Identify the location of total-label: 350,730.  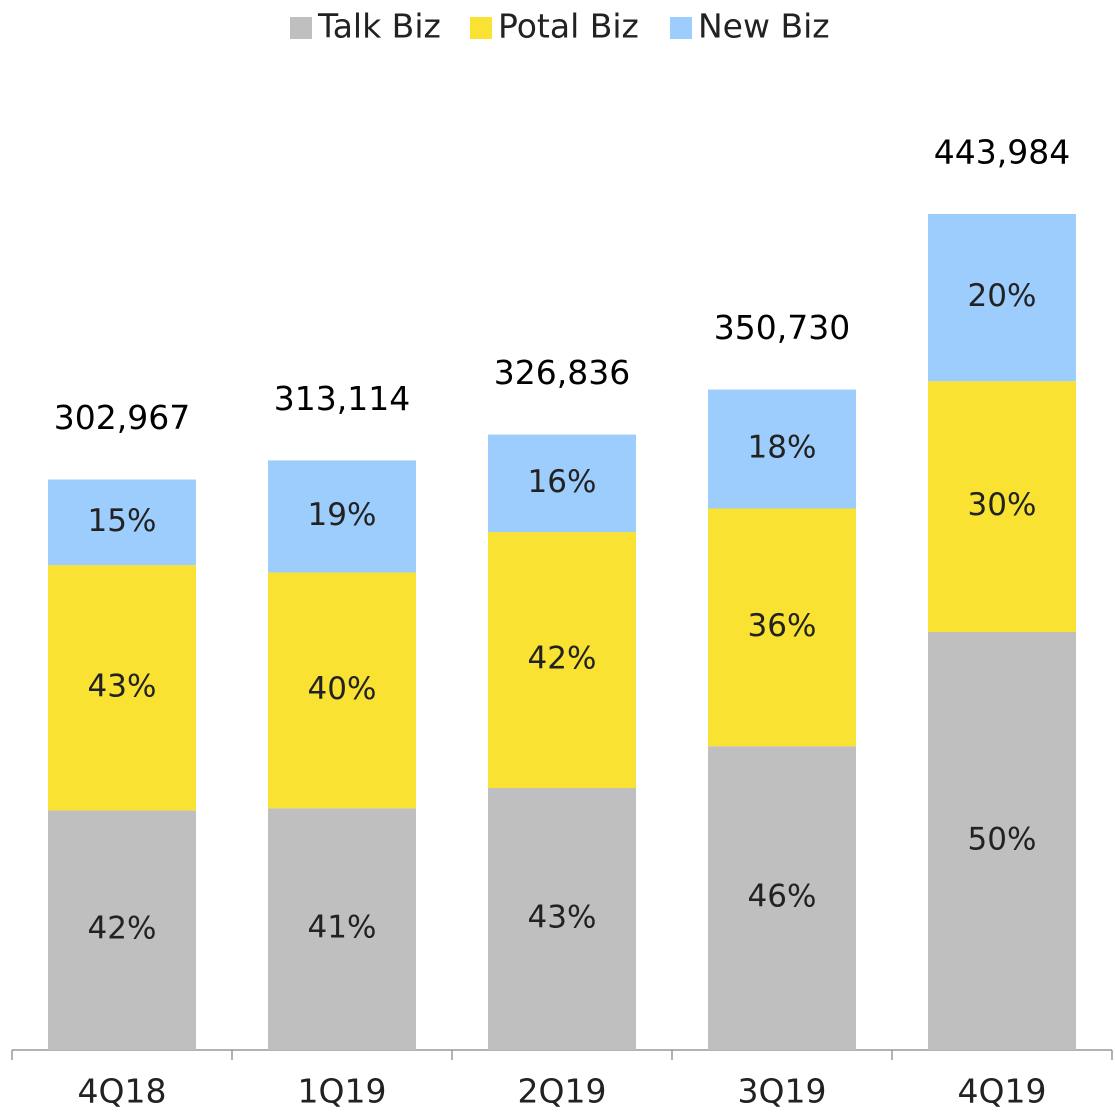
(782, 327).